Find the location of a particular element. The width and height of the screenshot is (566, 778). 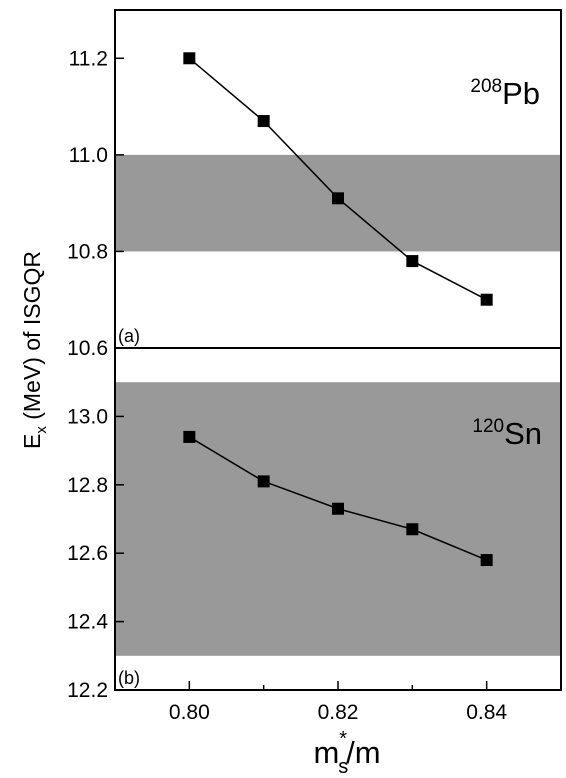

y-tick-label: 12.4 is located at coordinates (87, 622).